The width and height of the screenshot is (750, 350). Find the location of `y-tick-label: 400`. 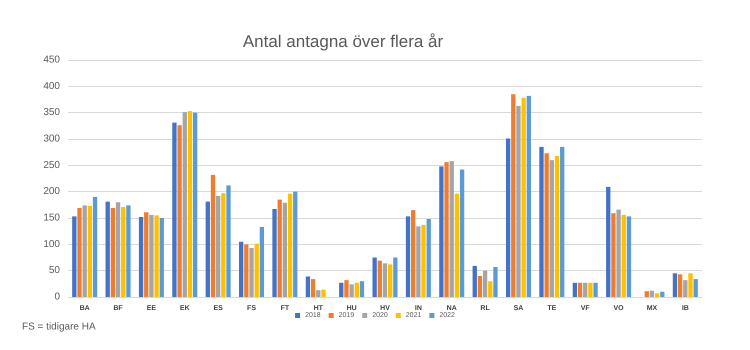

y-tick-label: 400 is located at coordinates (51, 86).